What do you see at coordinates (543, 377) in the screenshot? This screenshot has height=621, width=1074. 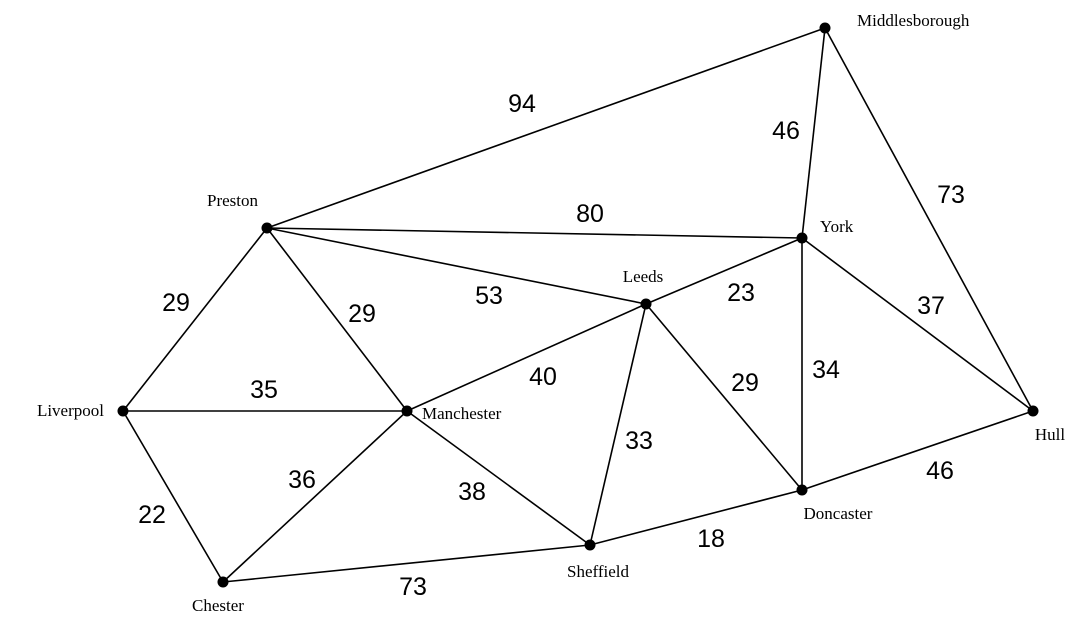 I see `edge-weight-manchester-leeds: 40` at bounding box center [543, 377].